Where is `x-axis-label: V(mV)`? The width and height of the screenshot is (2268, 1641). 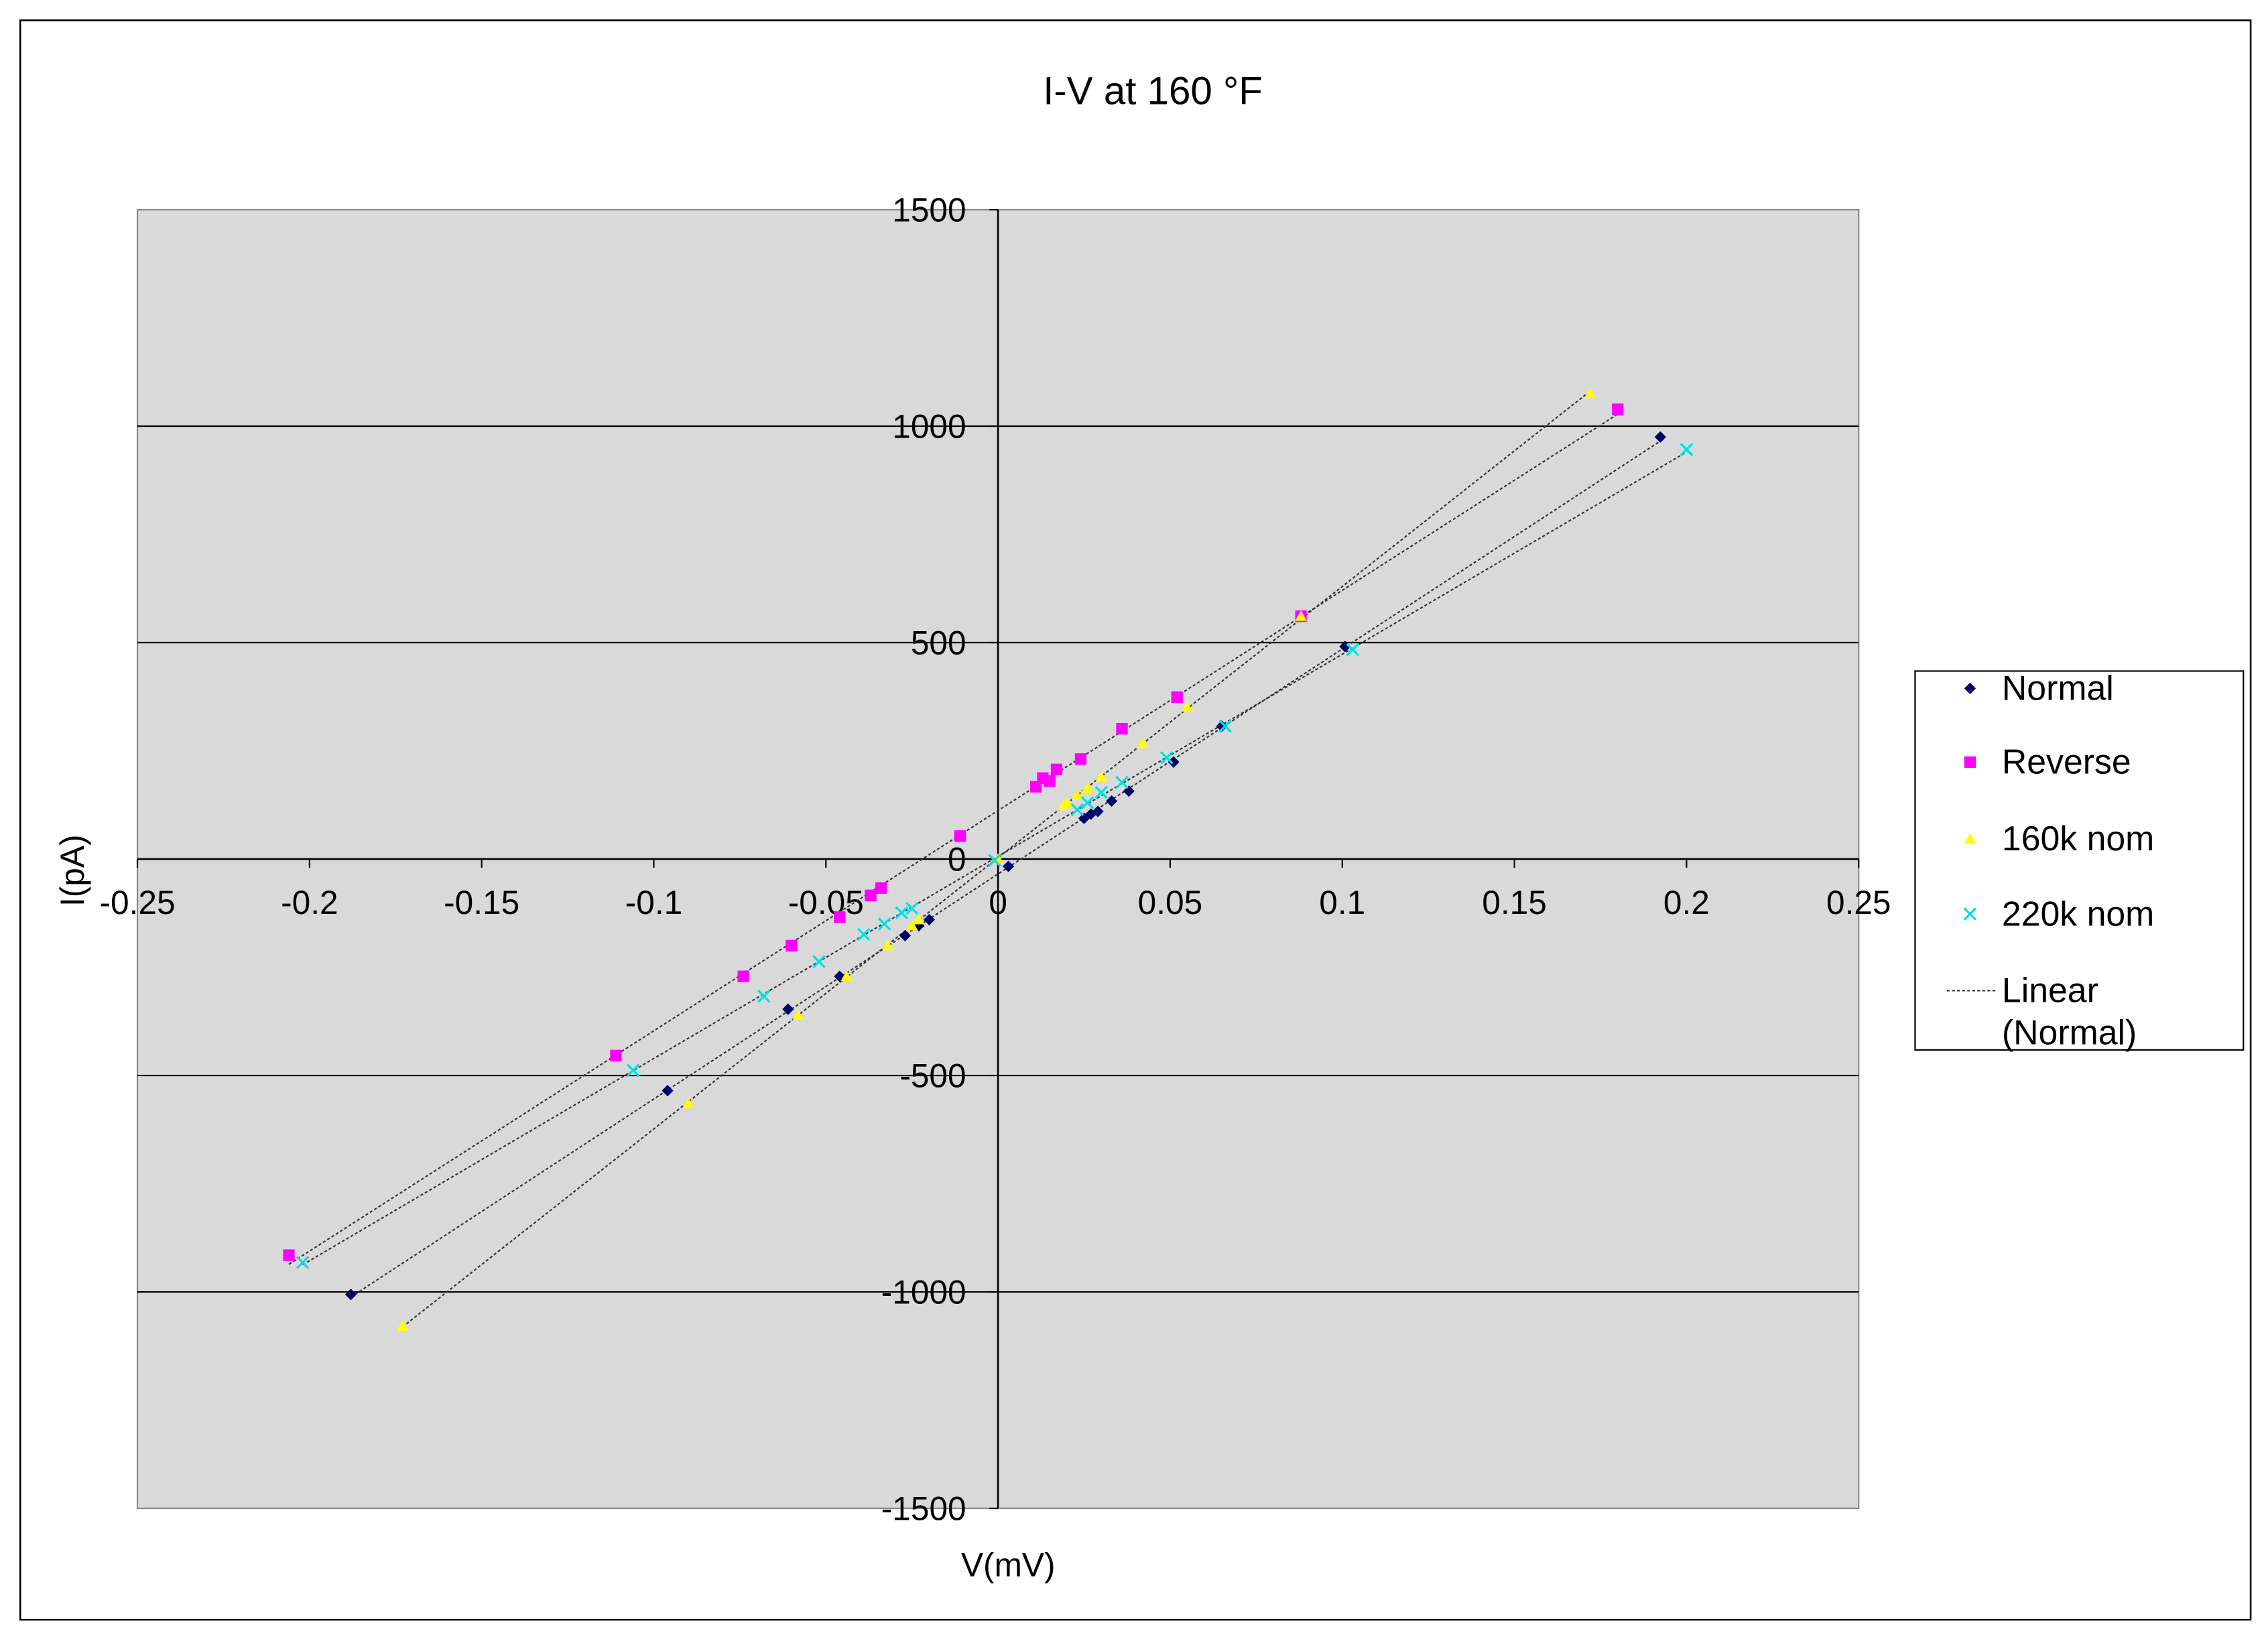 x-axis-label: V(mV) is located at coordinates (1009, 1564).